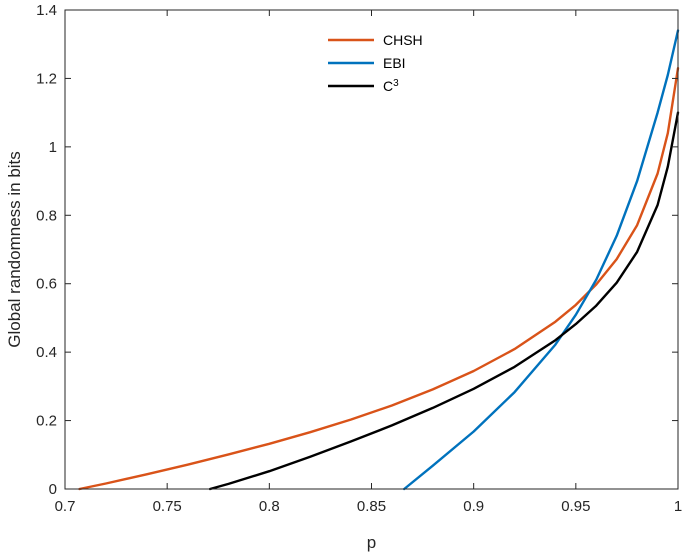 The image size is (685, 556). What do you see at coordinates (473, 506) in the screenshot?
I see `x-tick-label: 0.9` at bounding box center [473, 506].